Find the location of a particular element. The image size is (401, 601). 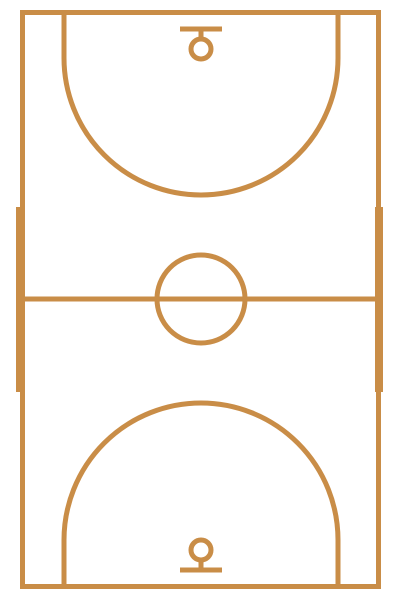

bottom-hoop is located at coordinates (201, 550).